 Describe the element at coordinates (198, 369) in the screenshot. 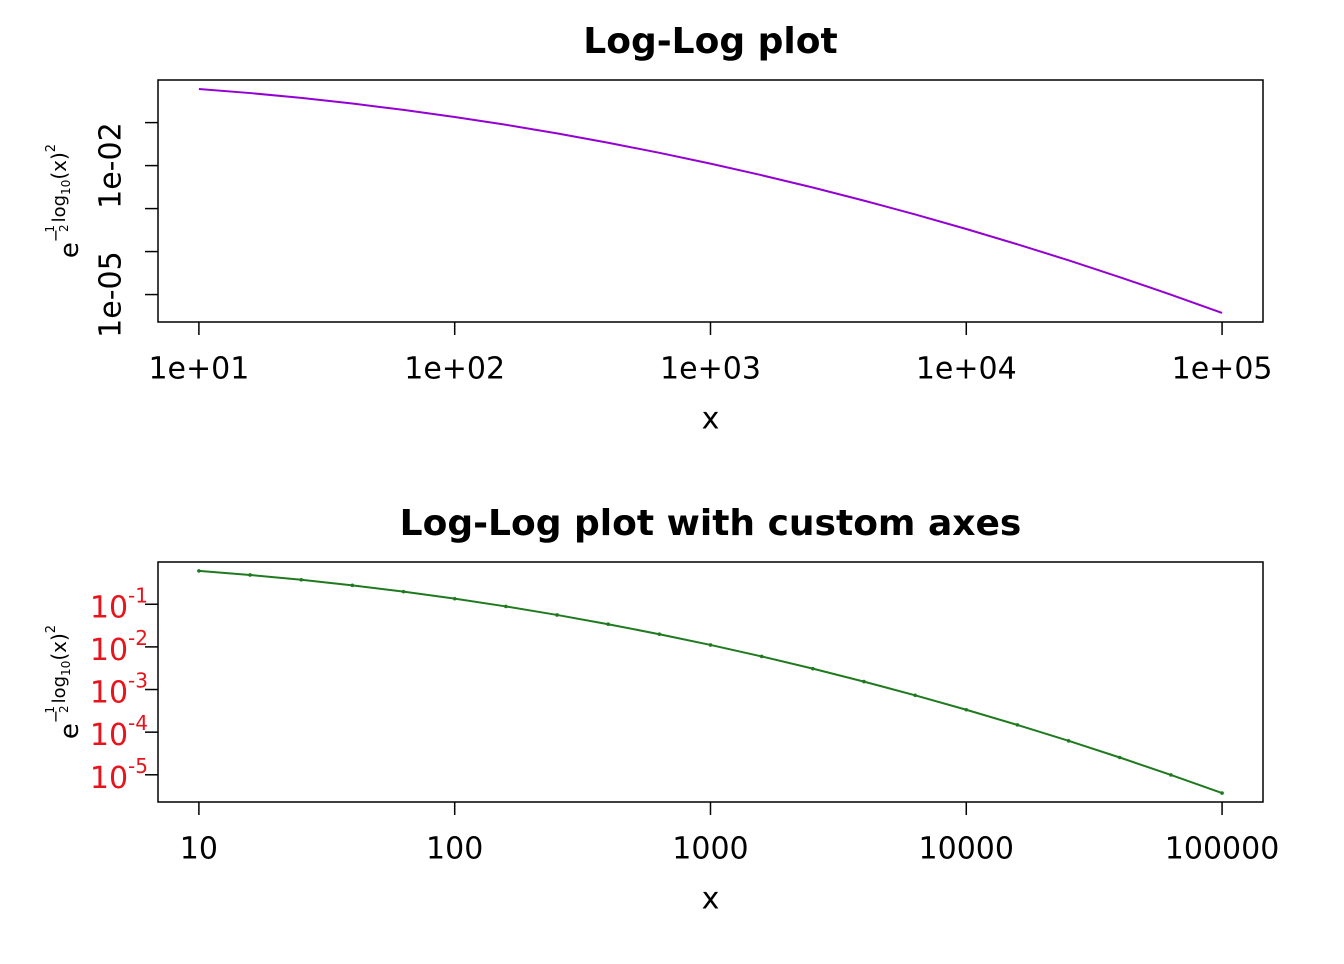

I see `x-tick-label: 1e+01` at that location.